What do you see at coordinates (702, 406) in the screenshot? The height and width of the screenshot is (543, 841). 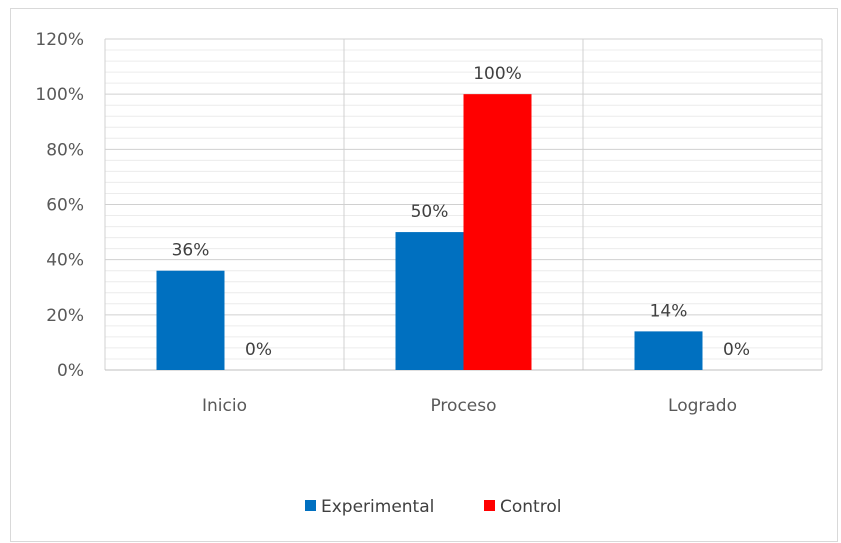 I see `x-category-label: Logrado` at bounding box center [702, 406].